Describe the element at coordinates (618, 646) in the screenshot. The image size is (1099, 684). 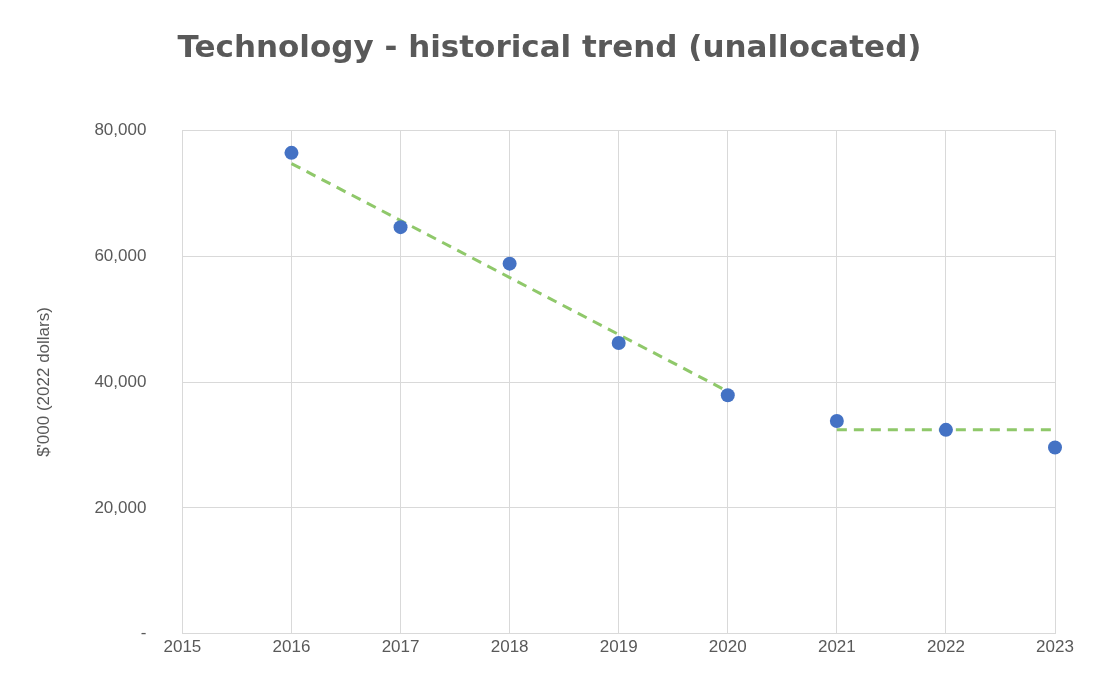
I see `x-tick-label: 2019` at that location.